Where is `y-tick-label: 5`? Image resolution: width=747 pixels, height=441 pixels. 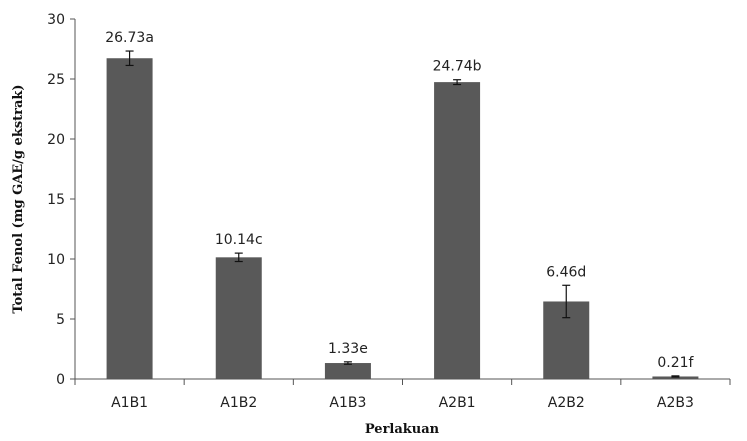 y-tick-label: 5 is located at coordinates (60, 320).